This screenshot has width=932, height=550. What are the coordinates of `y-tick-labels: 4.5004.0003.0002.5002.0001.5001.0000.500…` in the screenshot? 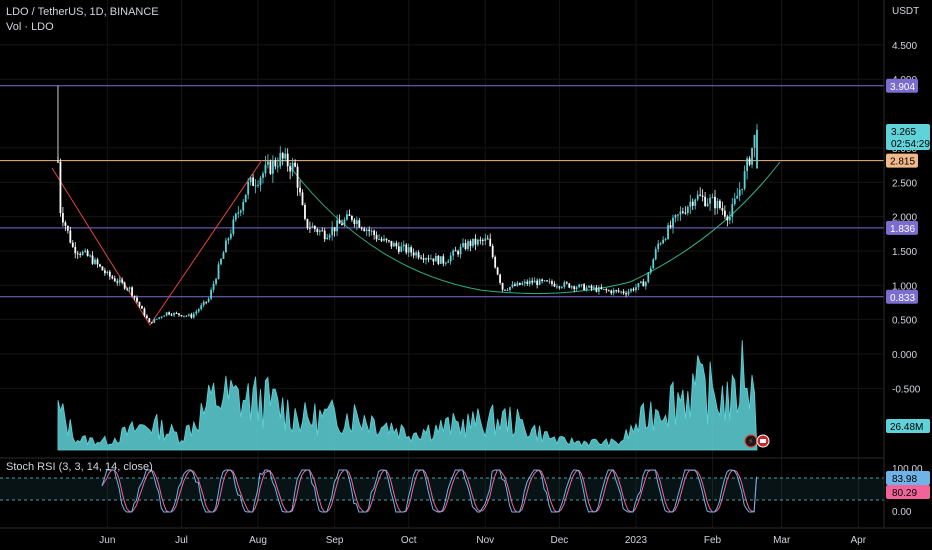 It's located at (906, 218).